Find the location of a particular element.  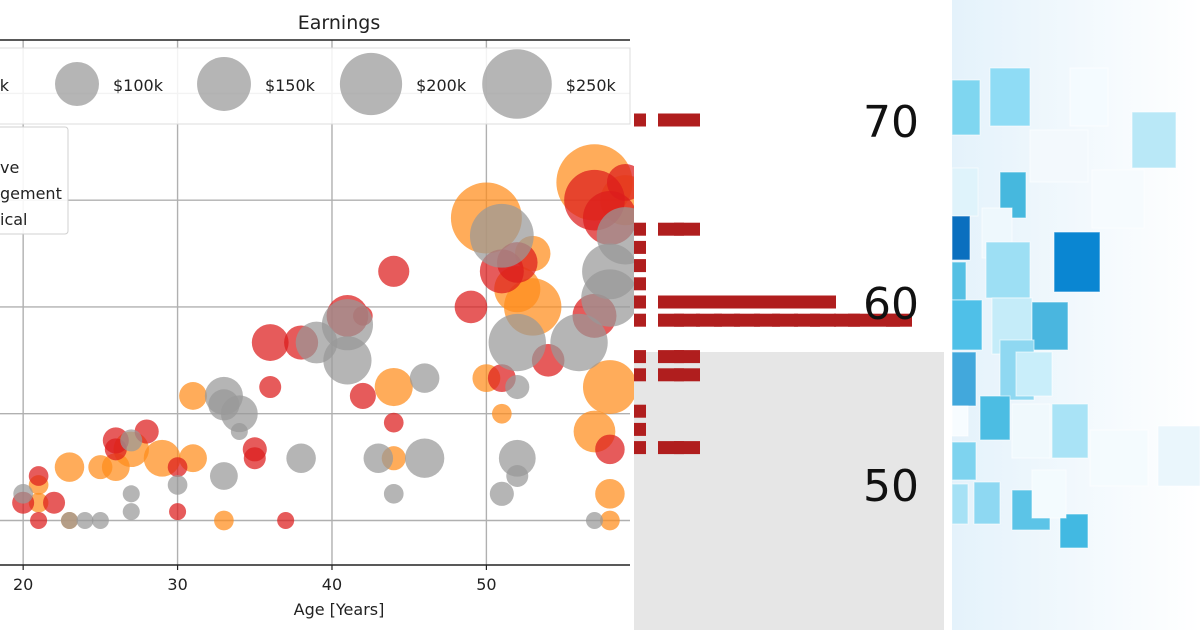

category-legend-label: ical is located at coordinates (14, 219).